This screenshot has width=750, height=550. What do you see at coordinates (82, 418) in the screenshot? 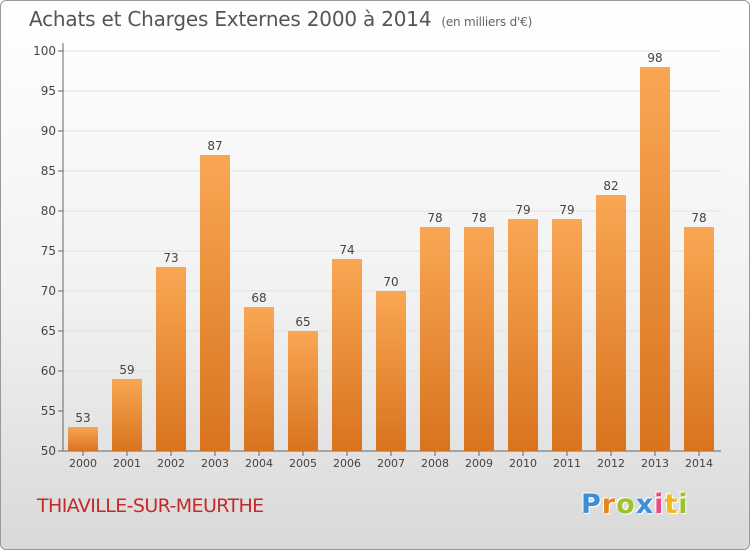
I see `bar-value-label: 53` at bounding box center [82, 418].